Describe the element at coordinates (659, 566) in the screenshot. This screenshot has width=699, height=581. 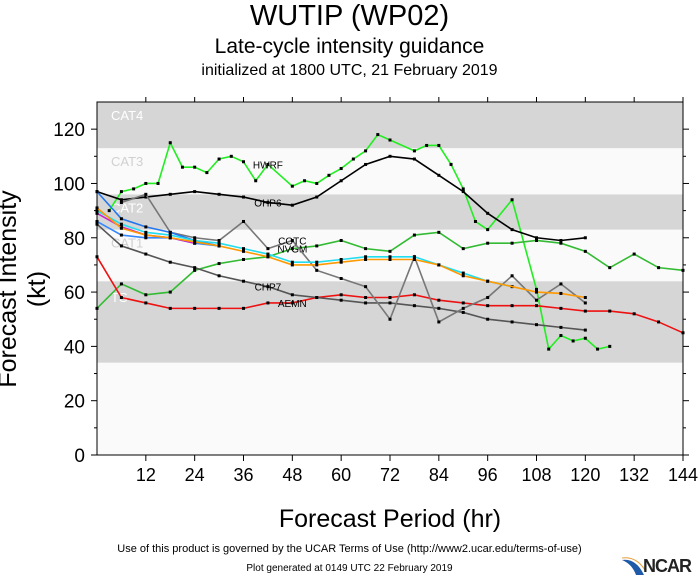
I see `ncar-logo: NCAR` at that location.